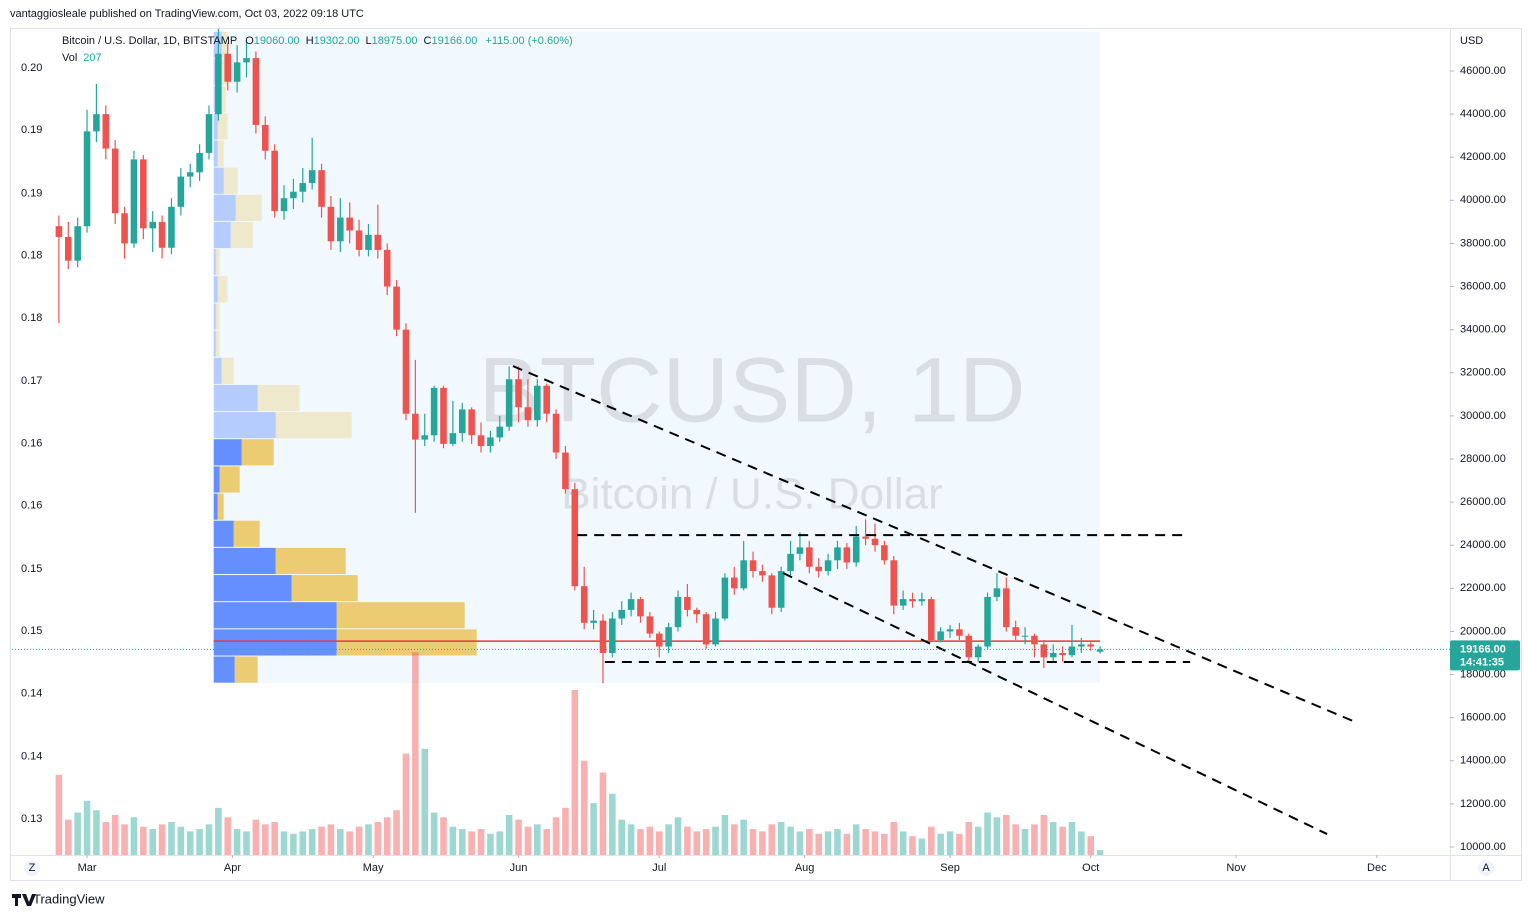 The width and height of the screenshot is (1530, 917). Describe the element at coordinates (805, 868) in the screenshot. I see `x-tick-label: Aug` at that location.